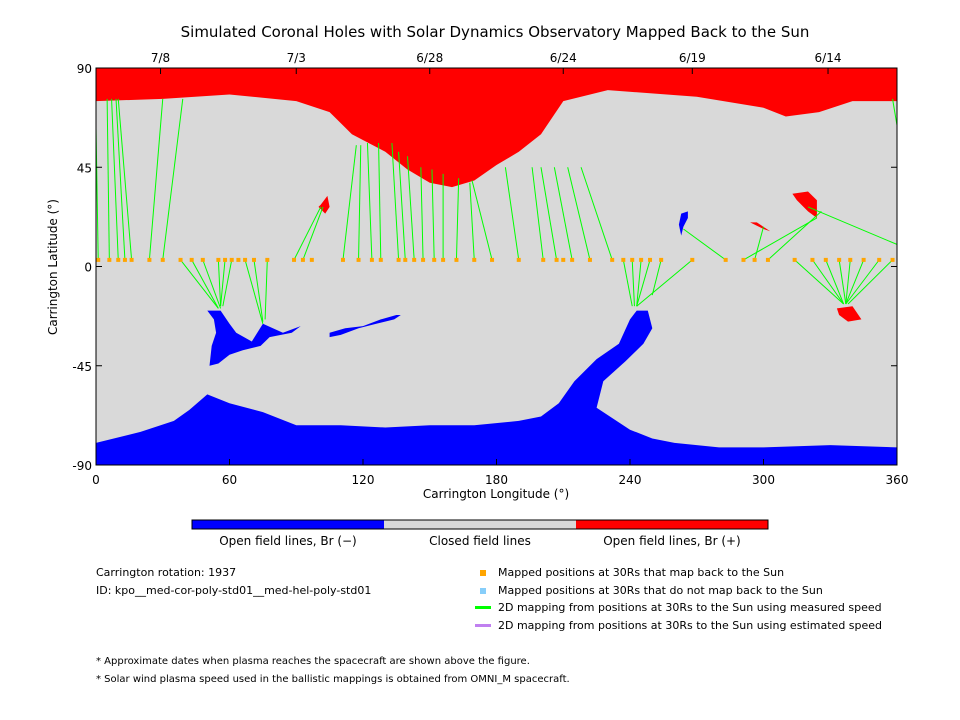 This screenshot has width=960, height=720. Describe the element at coordinates (88, 268) in the screenshot. I see `y-tick-label: 0` at that location.